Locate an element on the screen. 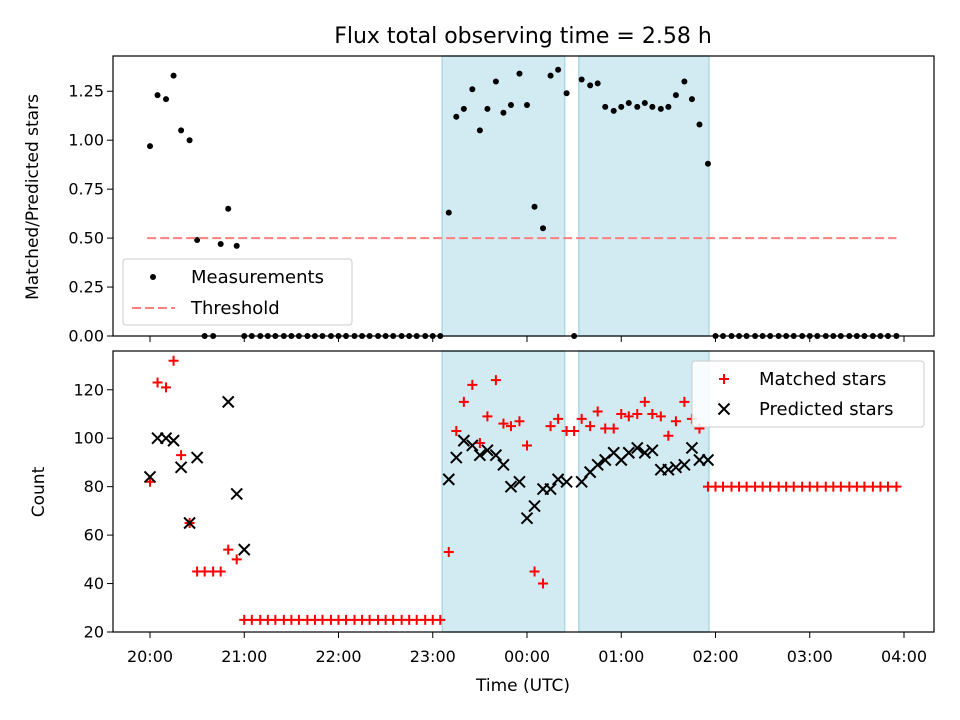 This screenshot has height=720, width=960. legend-label: Threshold is located at coordinates (235, 308).